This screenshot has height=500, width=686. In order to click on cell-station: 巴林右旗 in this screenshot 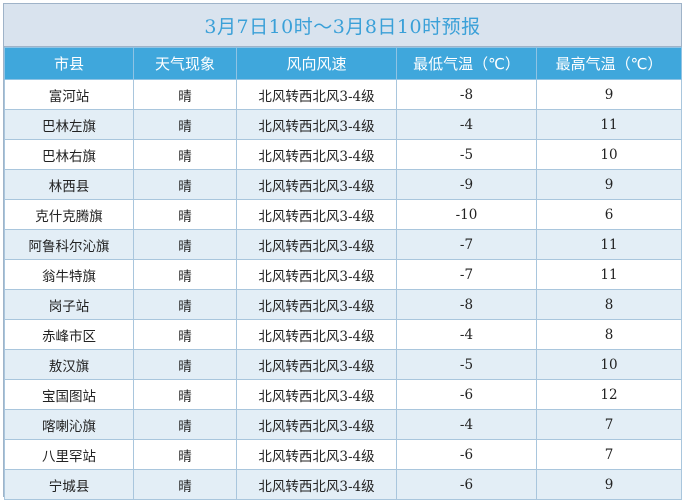, I will do `click(69, 154)`.